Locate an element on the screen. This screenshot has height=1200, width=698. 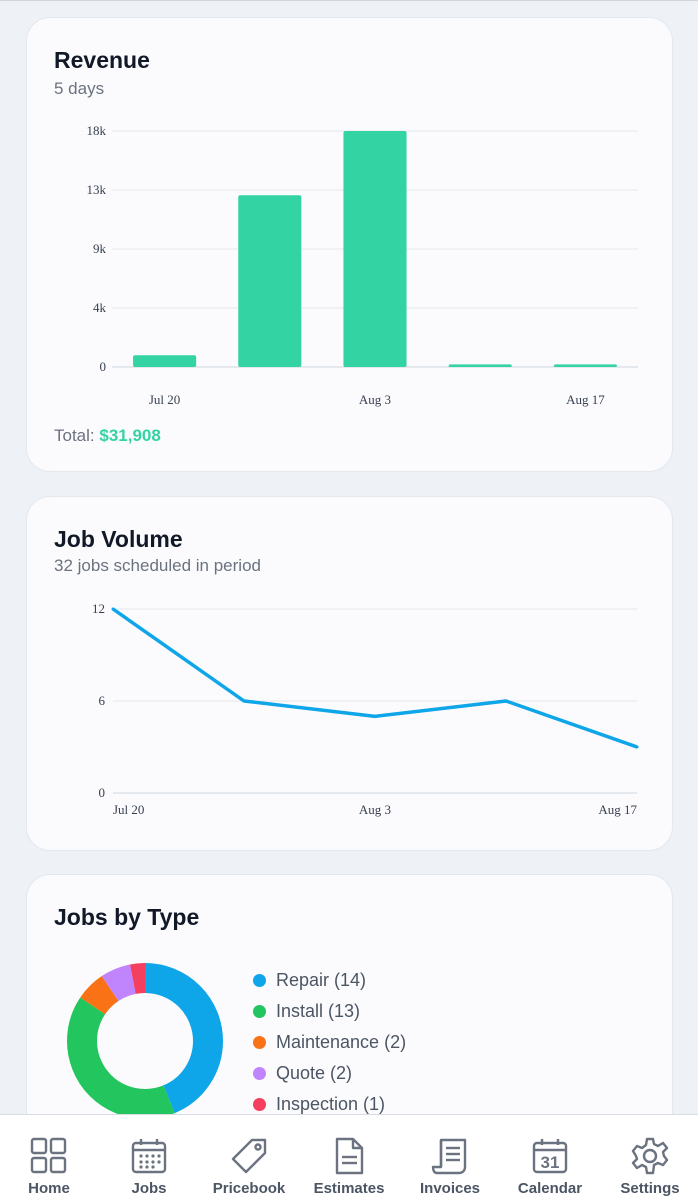
tab-settings-label: Settings is located at coordinates (650, 1188).